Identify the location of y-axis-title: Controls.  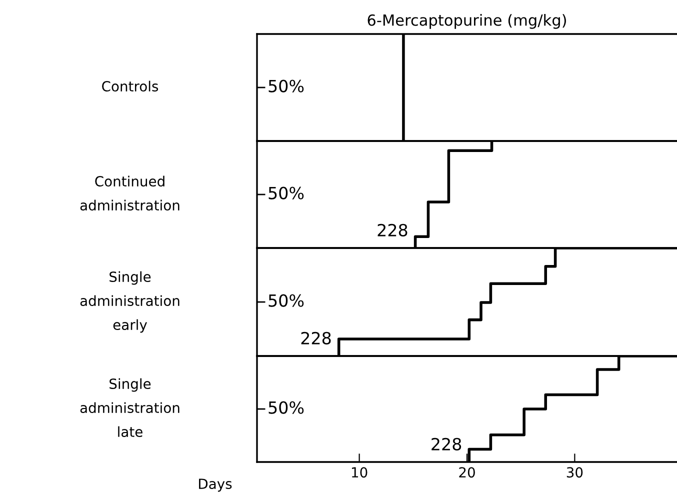
(130, 86).